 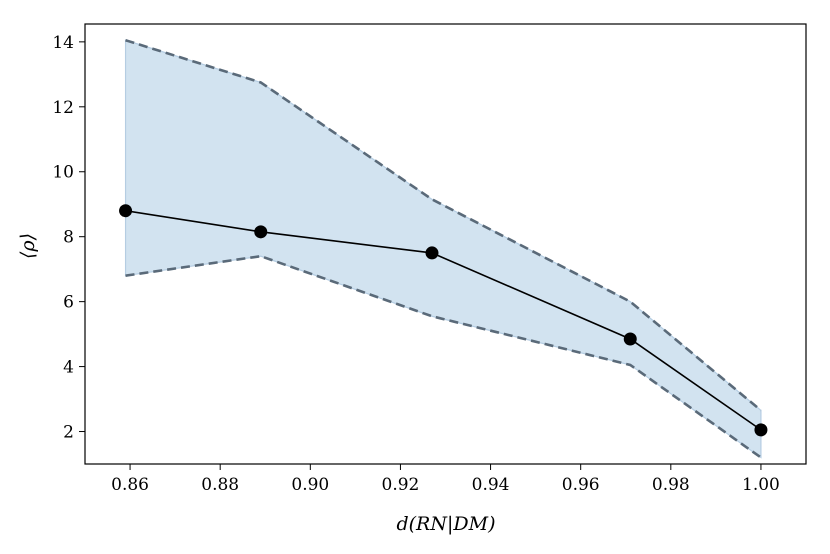 What do you see at coordinates (220, 485) in the screenshot?
I see `x-tick-label: 0.88` at bounding box center [220, 485].